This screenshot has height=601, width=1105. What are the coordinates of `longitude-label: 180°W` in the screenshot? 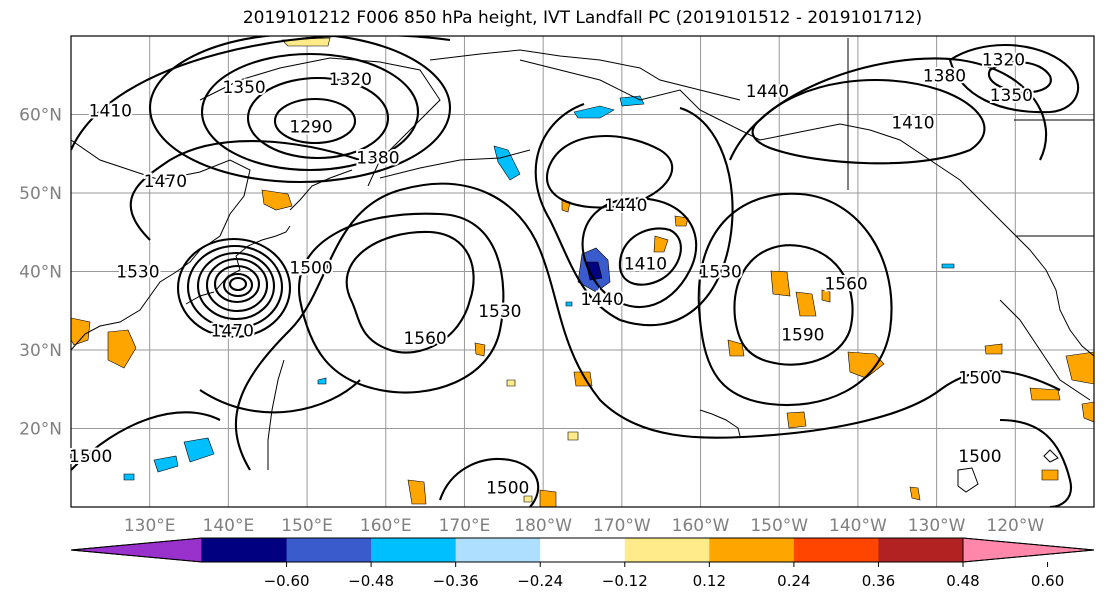 It's located at (543, 526).